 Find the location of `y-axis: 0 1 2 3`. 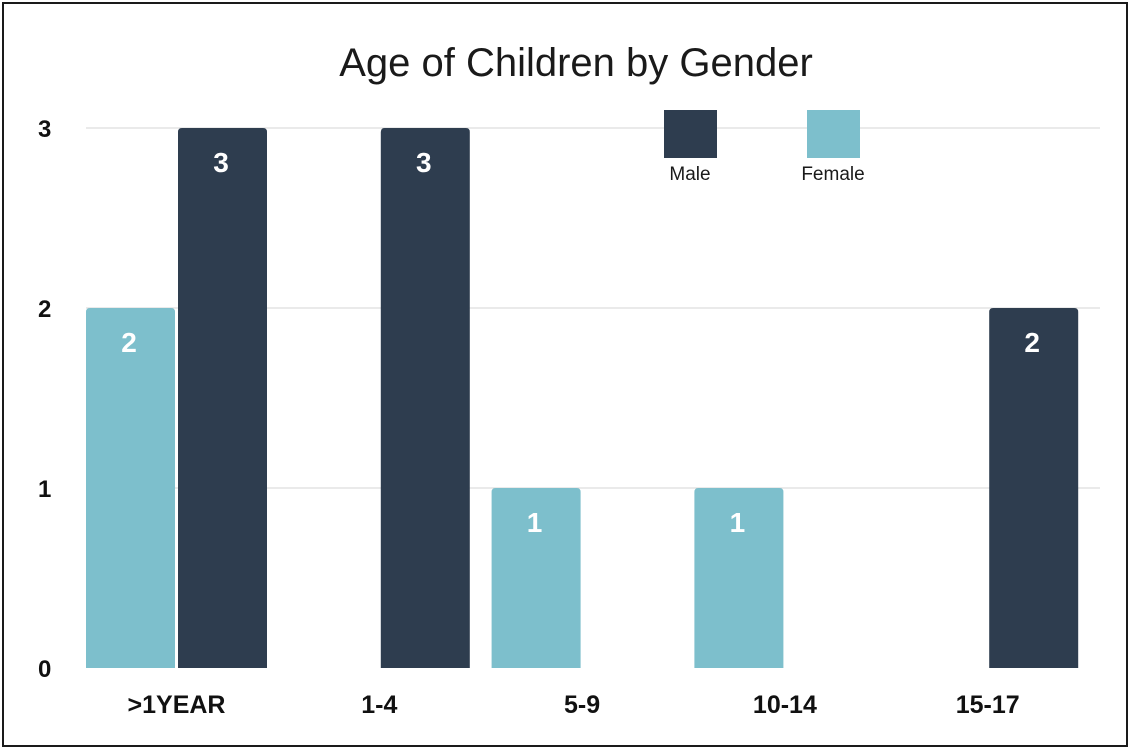

y-axis: 0 1 2 3 is located at coordinates (44, 399).